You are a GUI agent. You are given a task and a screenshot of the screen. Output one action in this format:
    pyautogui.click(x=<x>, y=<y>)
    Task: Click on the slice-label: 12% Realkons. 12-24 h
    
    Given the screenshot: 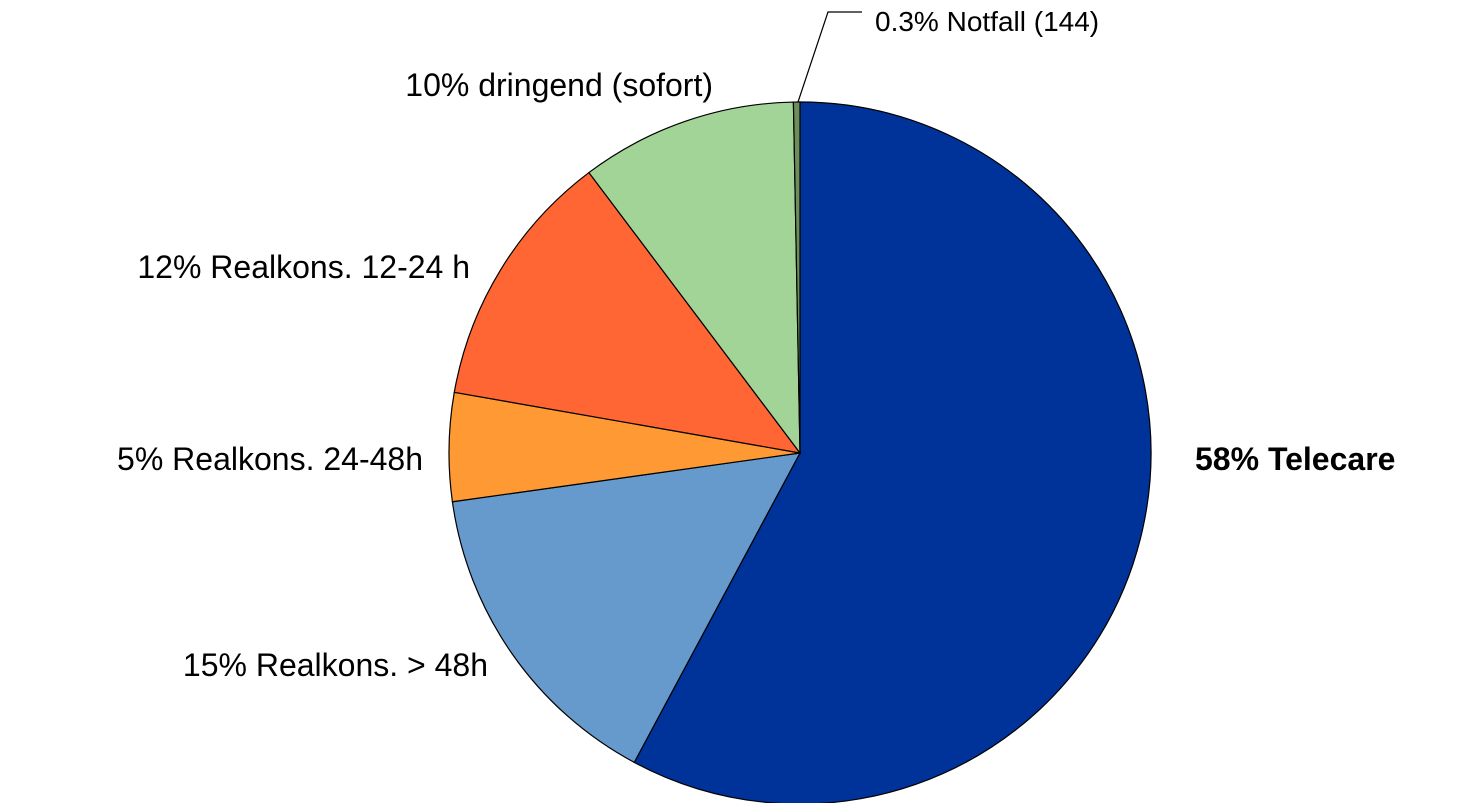 What is the action you would take?
    pyautogui.click(x=303, y=267)
    